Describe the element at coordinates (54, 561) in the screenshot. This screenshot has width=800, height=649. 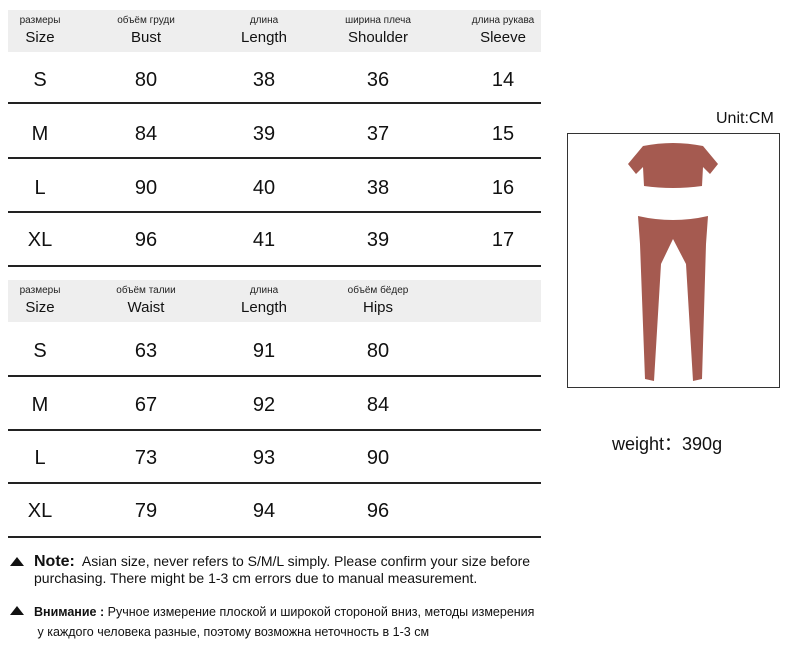
I see `note-label: Note:` at that location.